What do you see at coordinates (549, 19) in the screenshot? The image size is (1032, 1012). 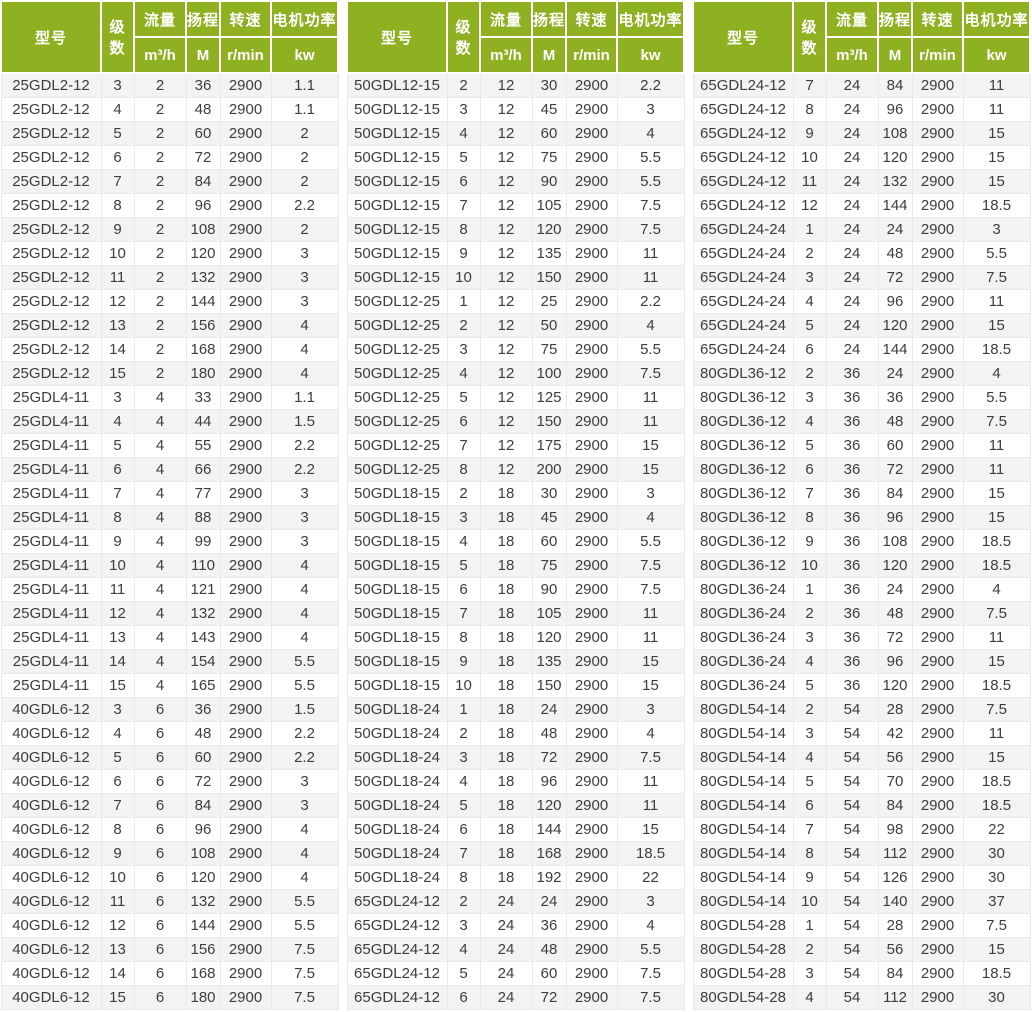 I see `header-head: 扬程` at bounding box center [549, 19].